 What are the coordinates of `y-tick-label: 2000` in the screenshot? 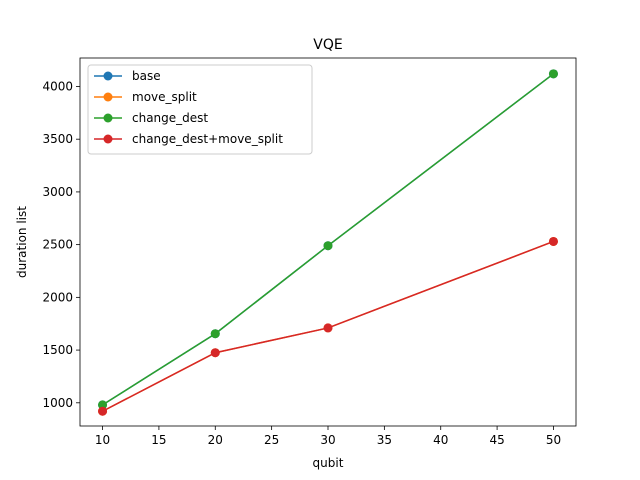 It's located at (57, 297).